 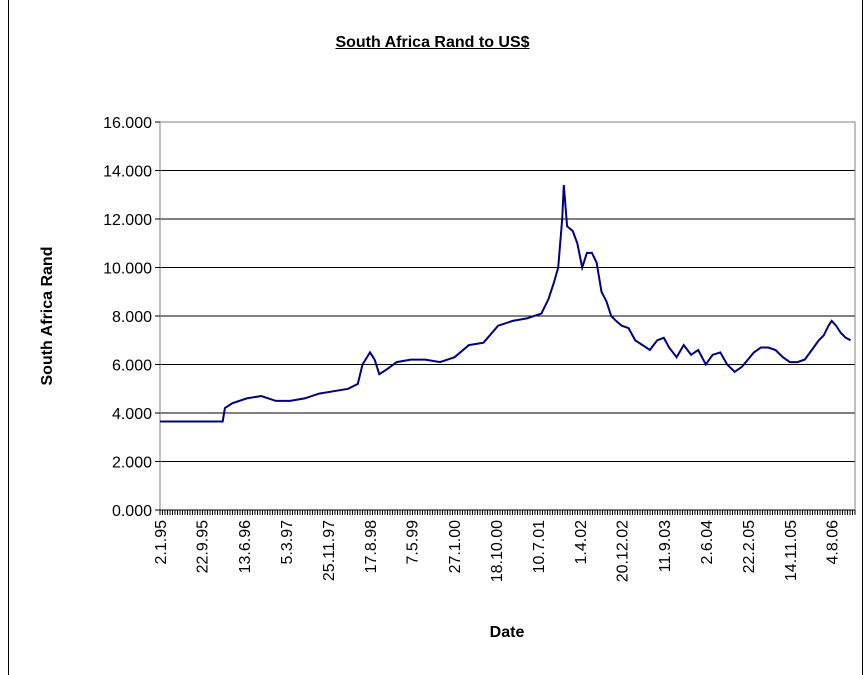 I want to click on x-tick-label: 4.8.06, so click(x=833, y=542).